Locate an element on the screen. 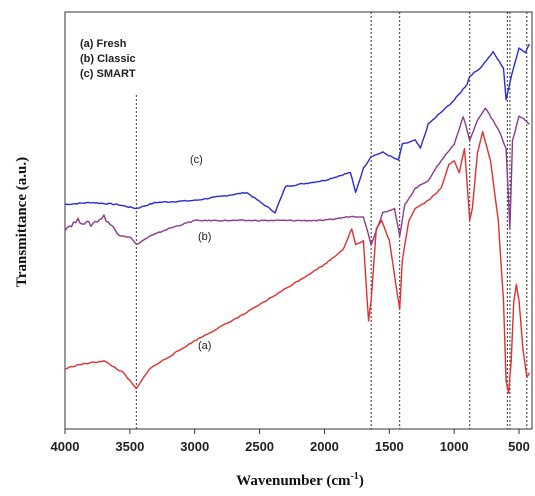 This screenshot has height=496, width=535. legend: (a) Fresh (b) Classic (c) SMART is located at coordinates (108, 59).